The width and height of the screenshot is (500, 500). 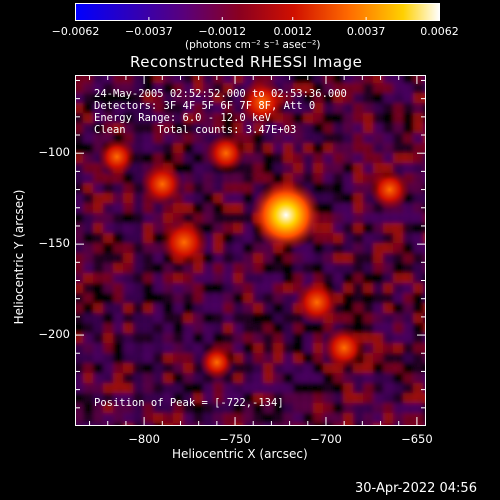 I want to click on timestamp: 30-Apr-2022 04:56, so click(x=416, y=488).